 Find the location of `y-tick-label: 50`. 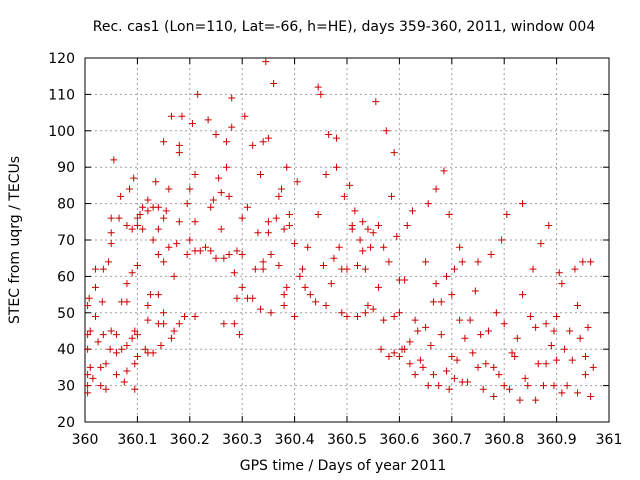

y-tick-label: 50 is located at coordinates (66, 314).